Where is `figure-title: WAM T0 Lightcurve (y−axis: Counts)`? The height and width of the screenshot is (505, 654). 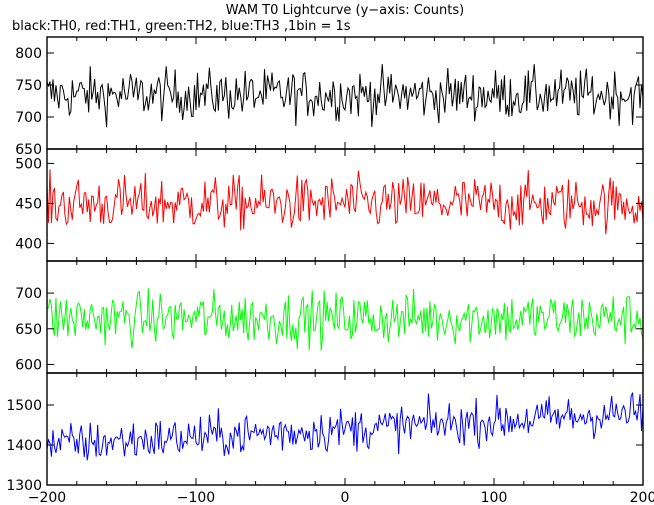
figure-title: WAM T0 Lightcurve (y−axis: Counts) is located at coordinates (345, 10).